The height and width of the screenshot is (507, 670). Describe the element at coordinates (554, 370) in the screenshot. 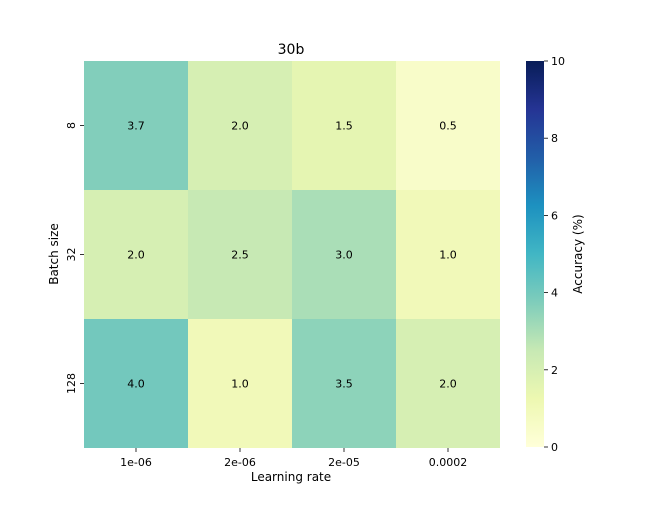

I see `colorbar-tick-label: 2` at that location.